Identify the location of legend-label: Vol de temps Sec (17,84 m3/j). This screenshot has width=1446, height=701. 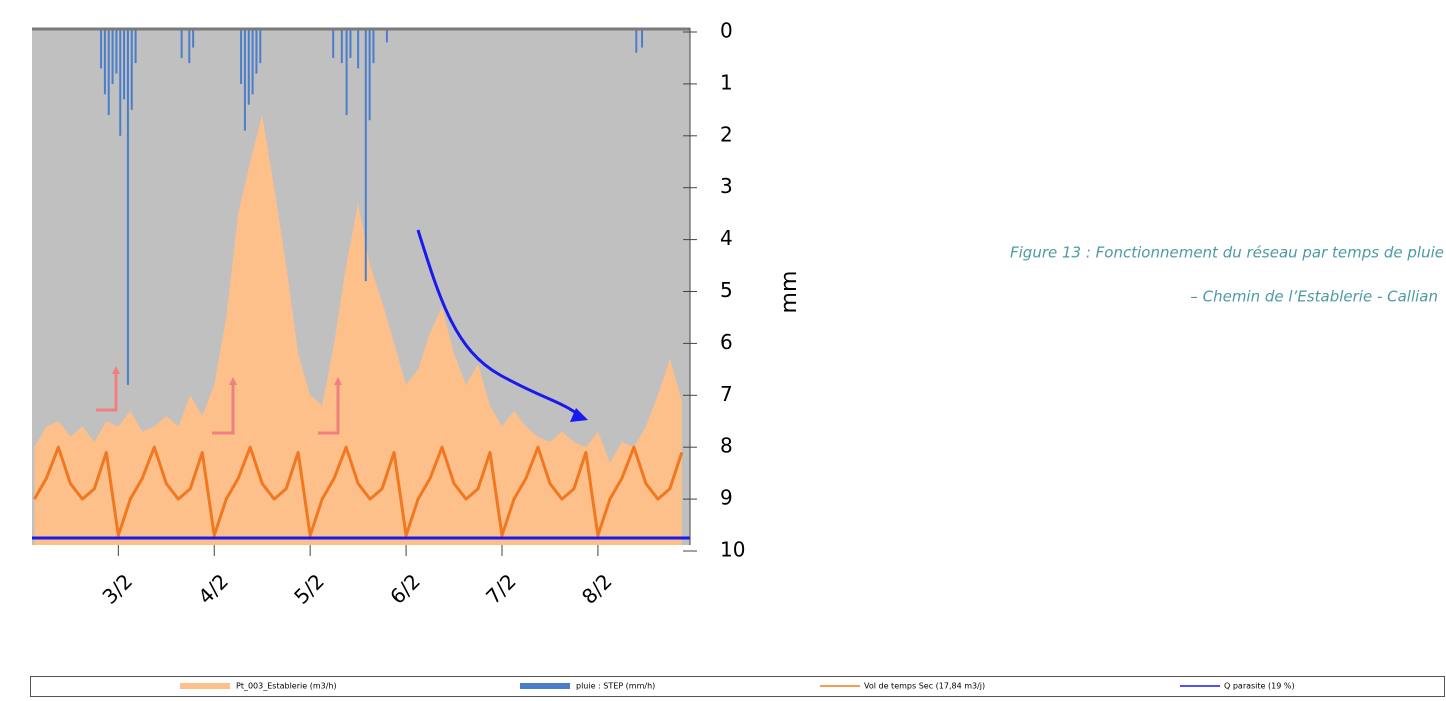
(924, 686).